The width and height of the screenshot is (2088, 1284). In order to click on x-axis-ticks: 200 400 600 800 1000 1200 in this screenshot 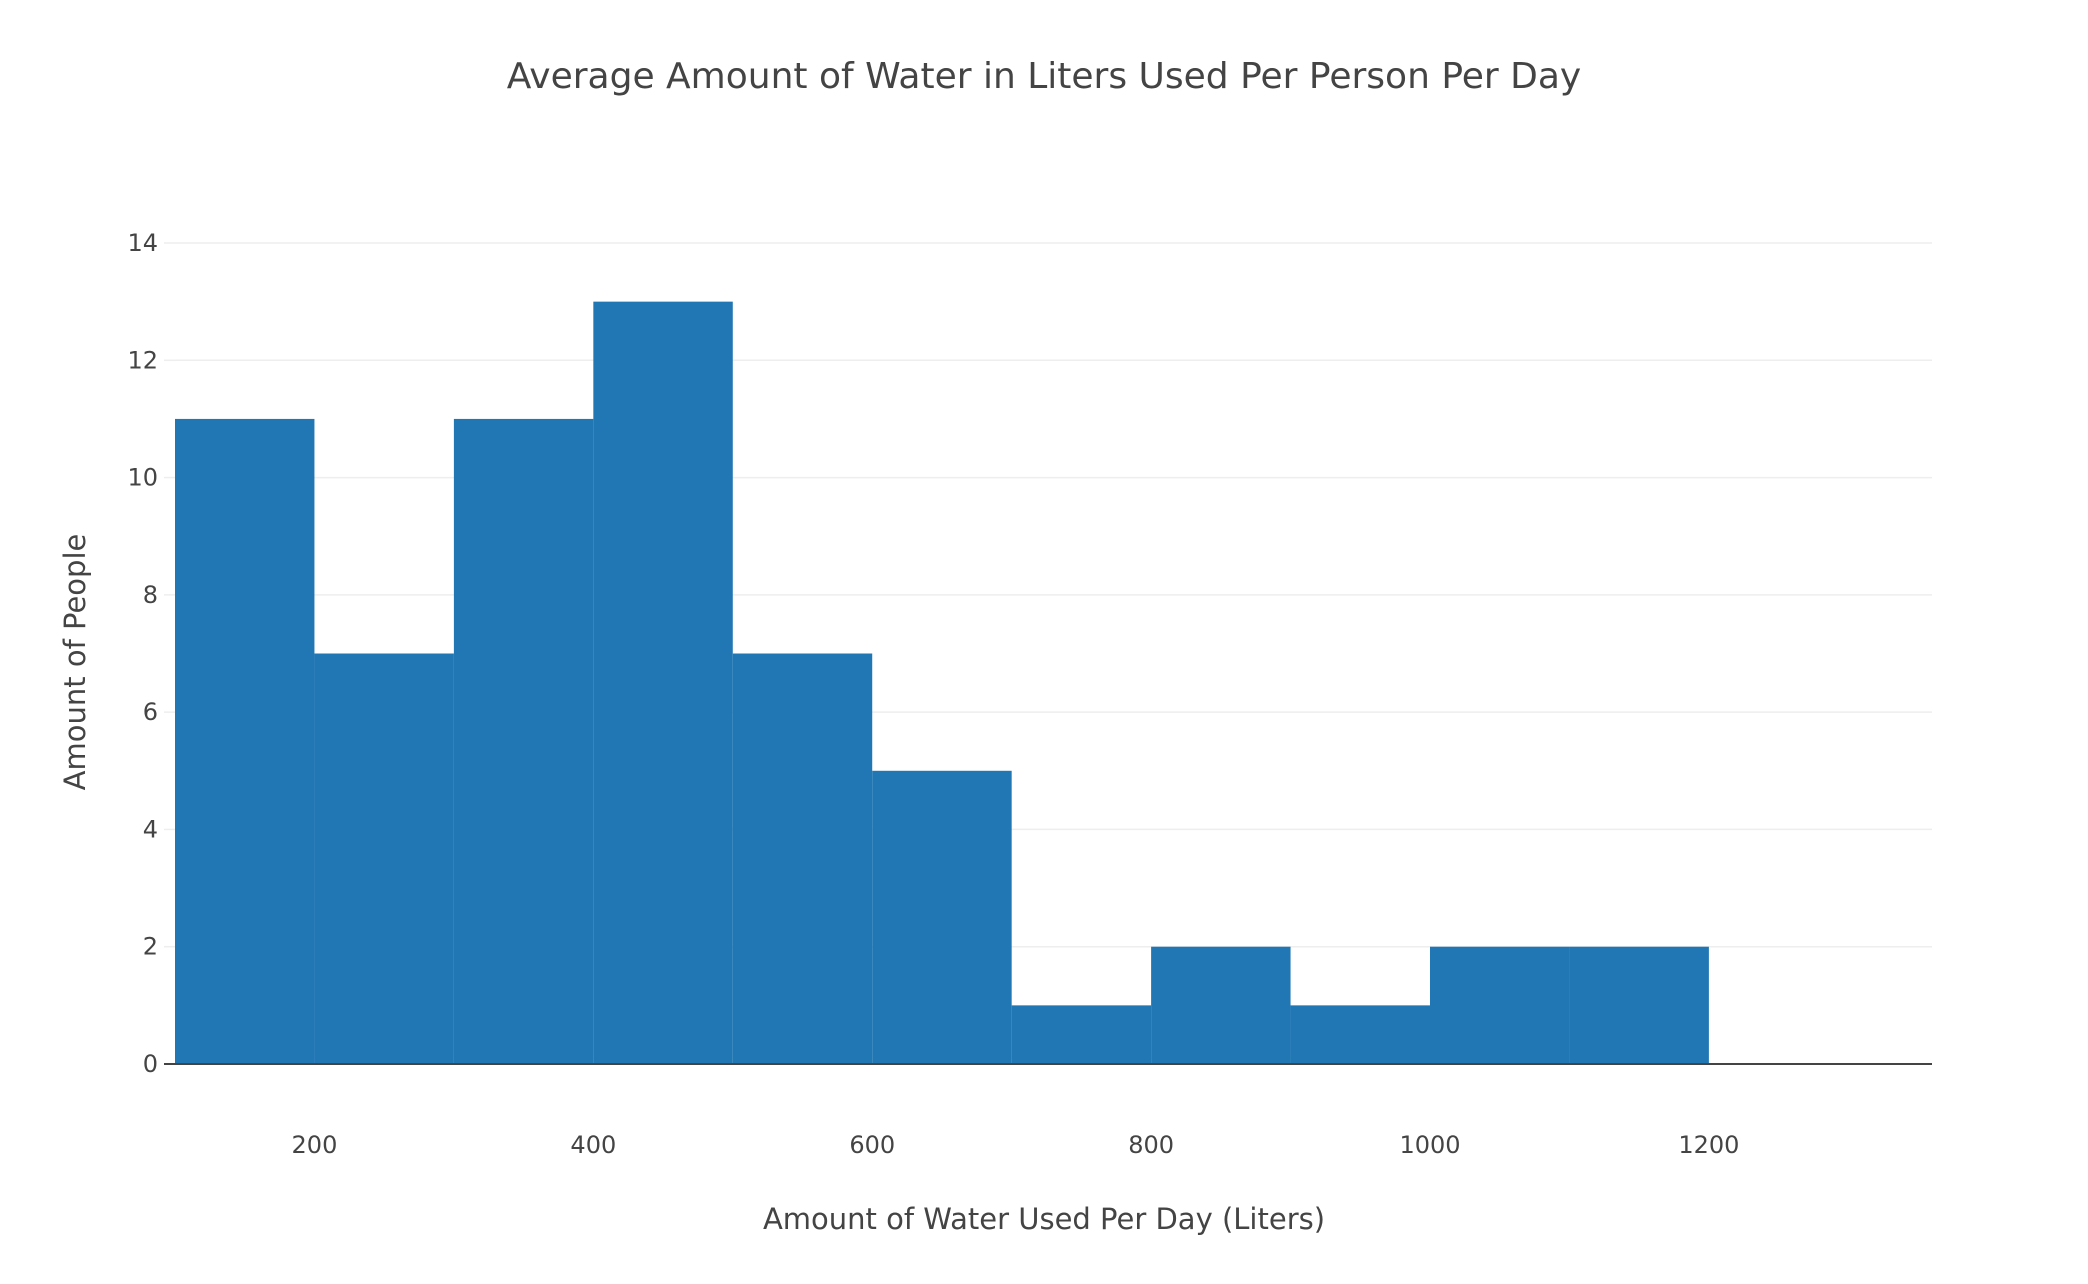, I will do `click(1016, 1145)`.